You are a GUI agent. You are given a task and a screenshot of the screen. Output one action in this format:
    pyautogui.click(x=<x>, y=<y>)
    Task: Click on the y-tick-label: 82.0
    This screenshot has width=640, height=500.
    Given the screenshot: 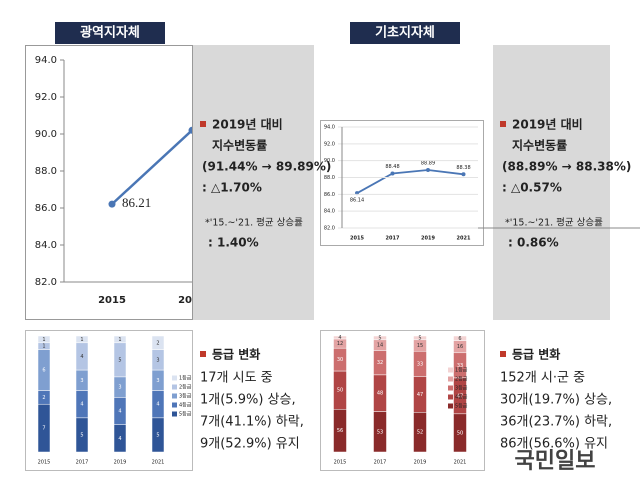 What is the action you would take?
    pyautogui.click(x=46, y=282)
    